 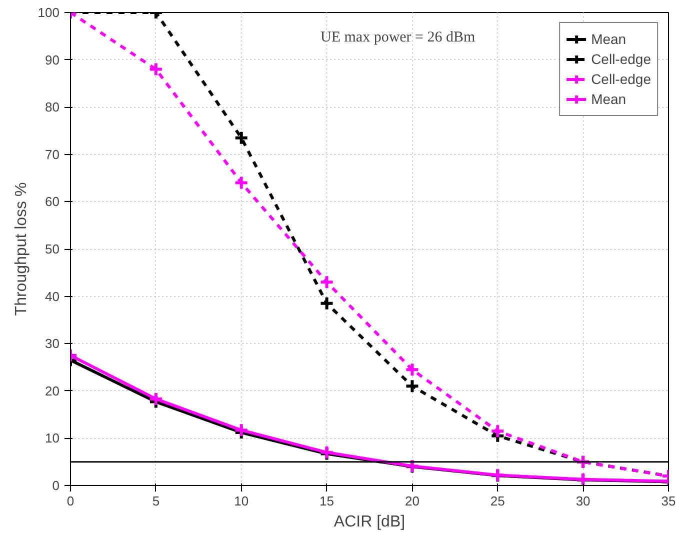 What do you see at coordinates (21, 249) in the screenshot?
I see `y-axis-title: Throughput loss %` at bounding box center [21, 249].